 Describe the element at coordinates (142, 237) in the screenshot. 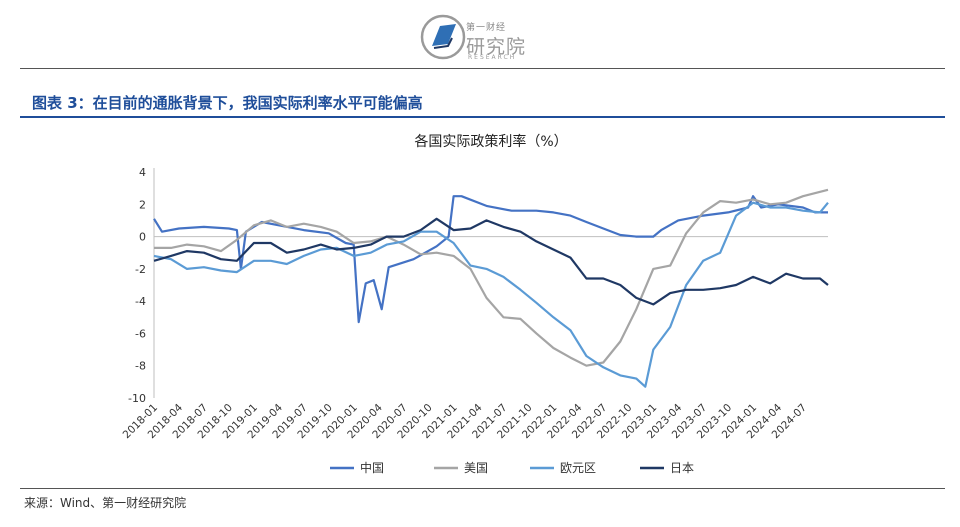

I see `y-tick-label: 0` at that location.